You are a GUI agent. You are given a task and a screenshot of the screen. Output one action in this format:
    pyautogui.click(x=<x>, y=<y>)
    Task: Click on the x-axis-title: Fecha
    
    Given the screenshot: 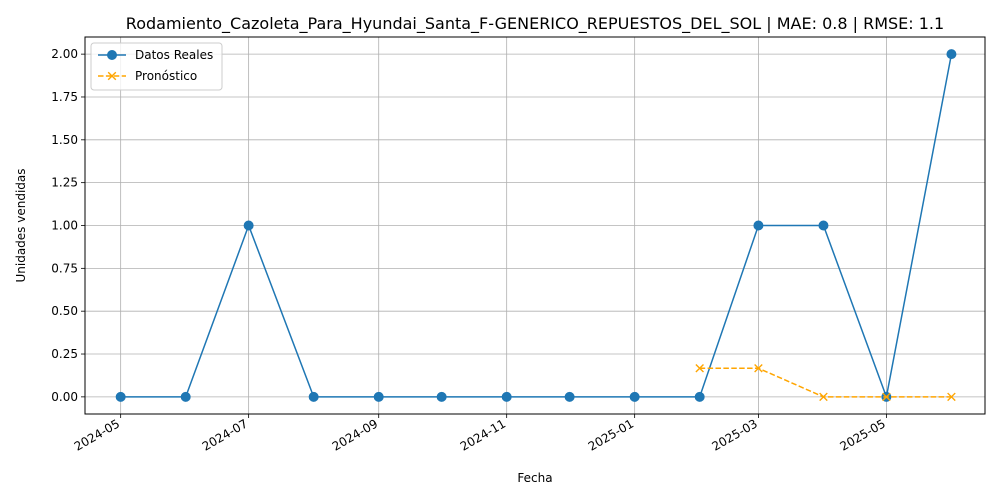 What is the action you would take?
    pyautogui.click(x=534, y=478)
    